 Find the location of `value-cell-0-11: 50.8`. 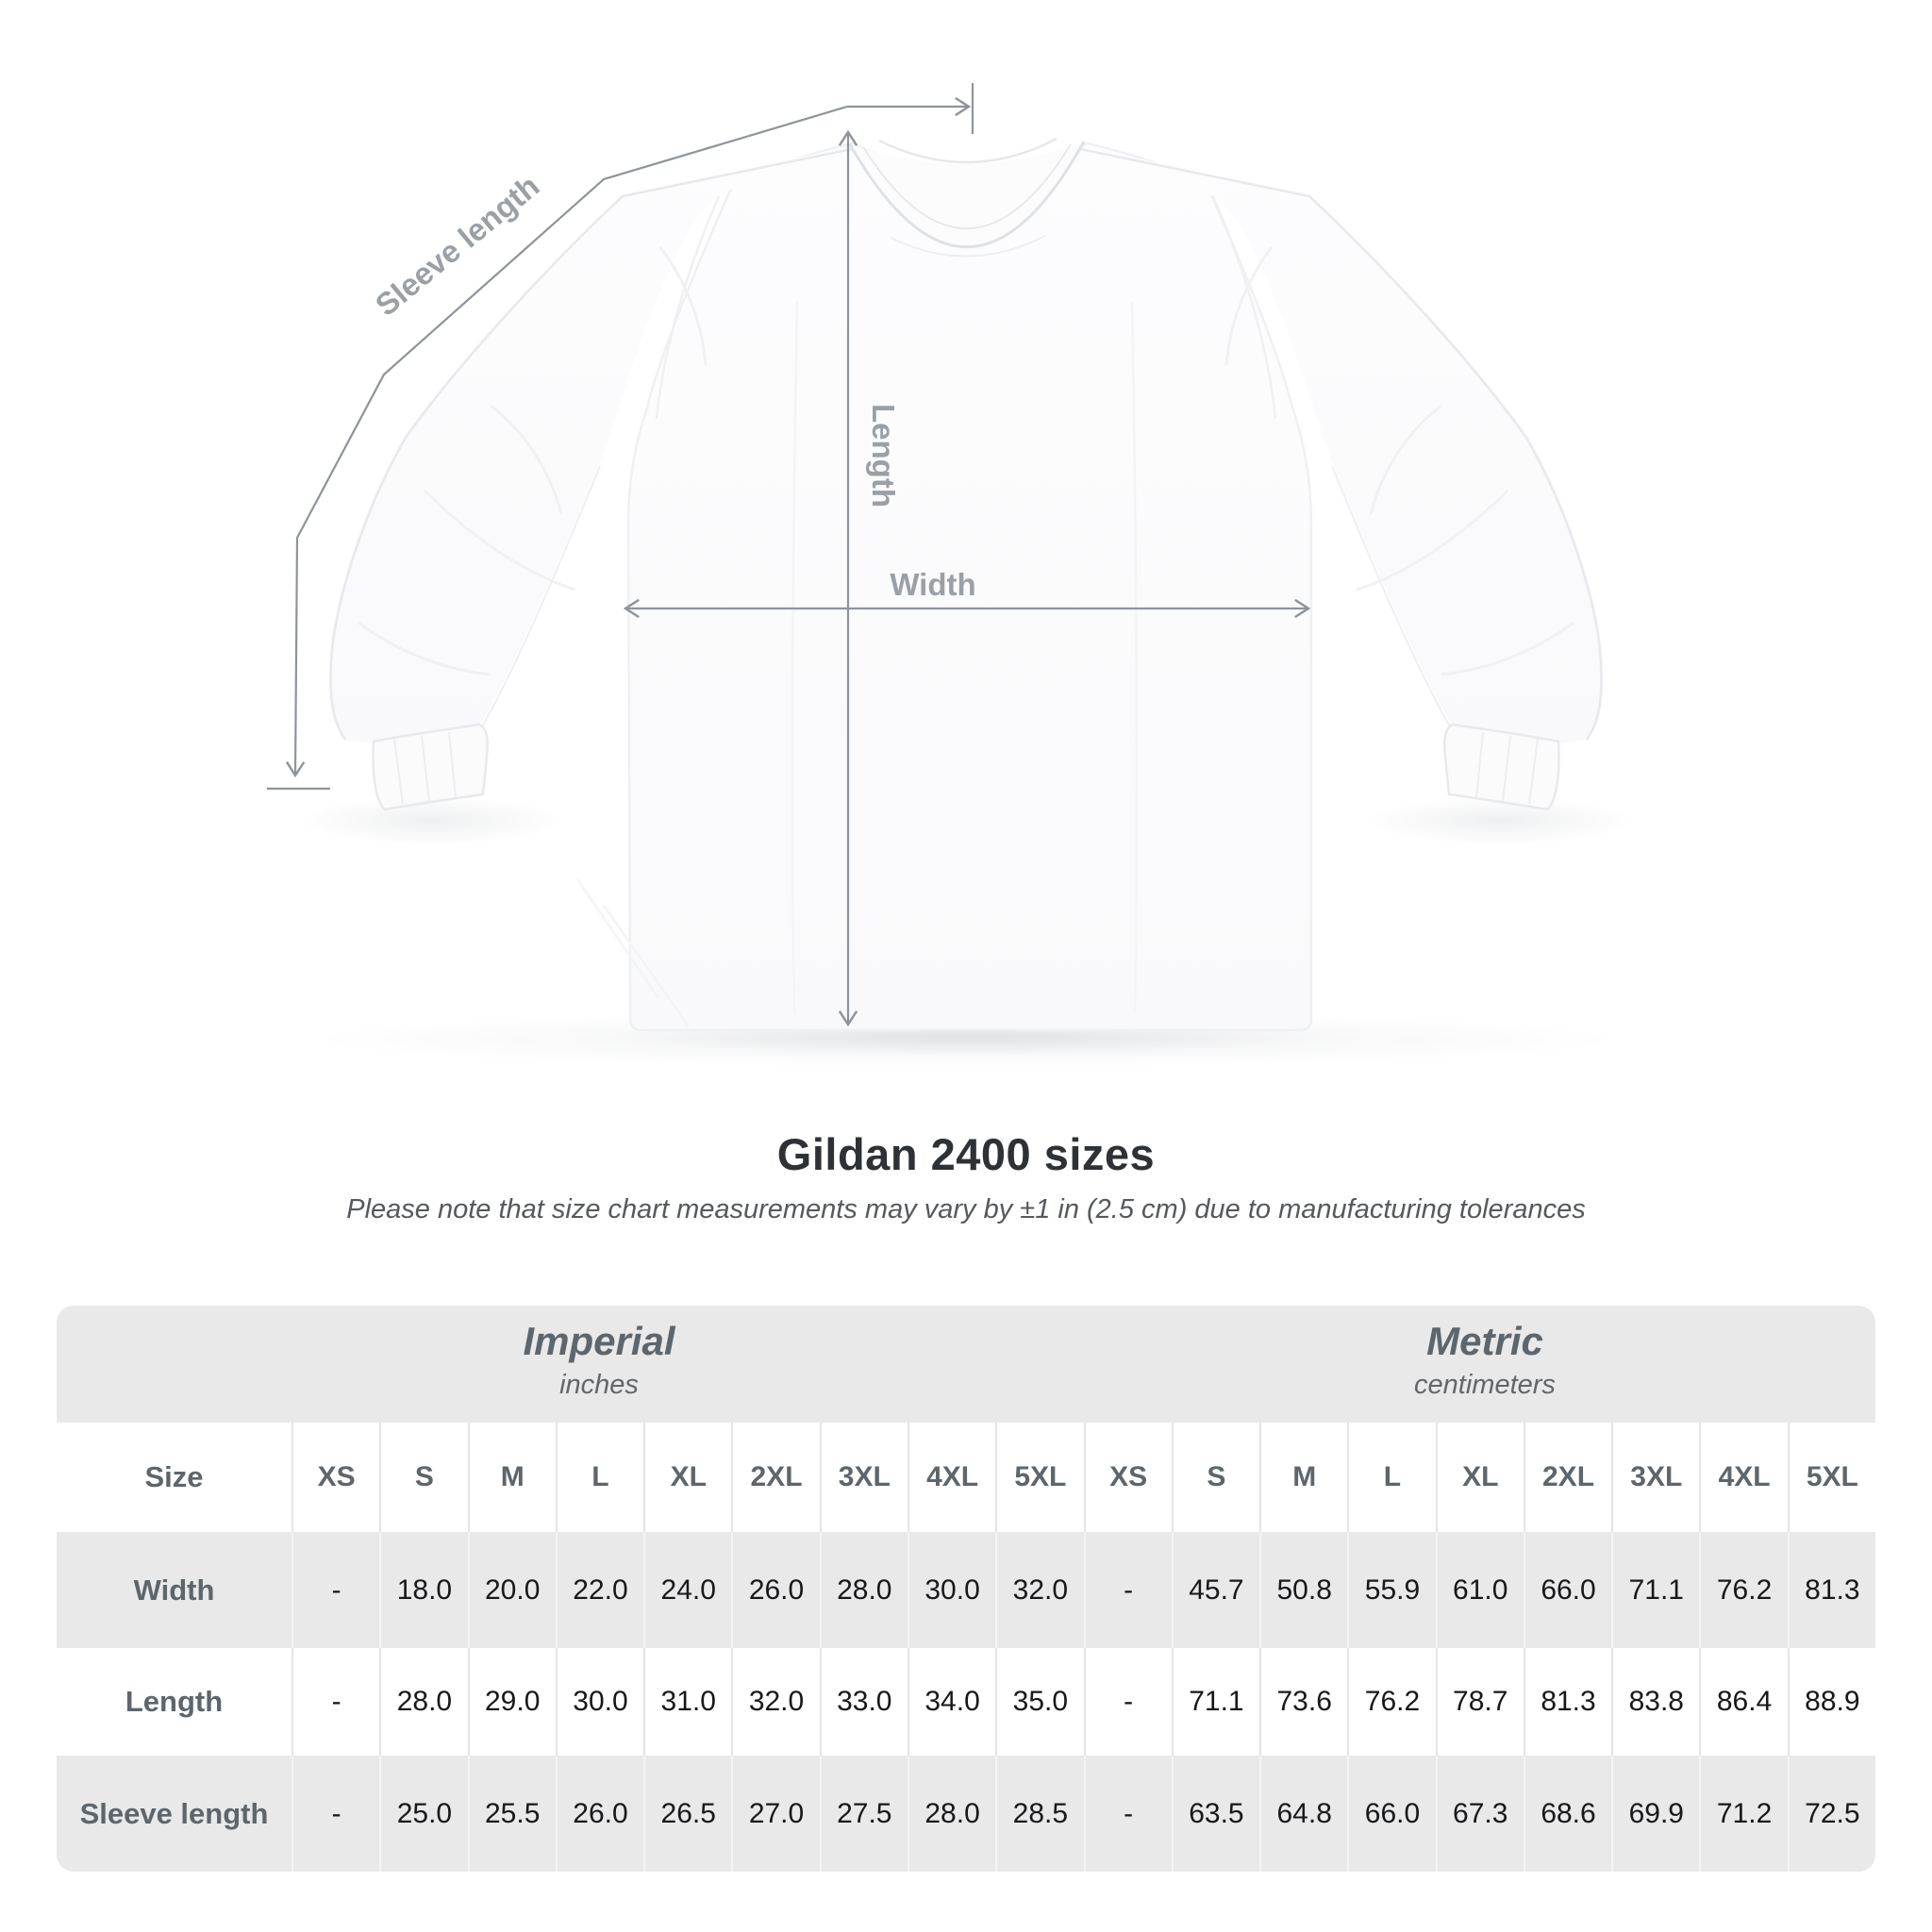

value-cell-0-11: 50.8 is located at coordinates (1303, 1590).